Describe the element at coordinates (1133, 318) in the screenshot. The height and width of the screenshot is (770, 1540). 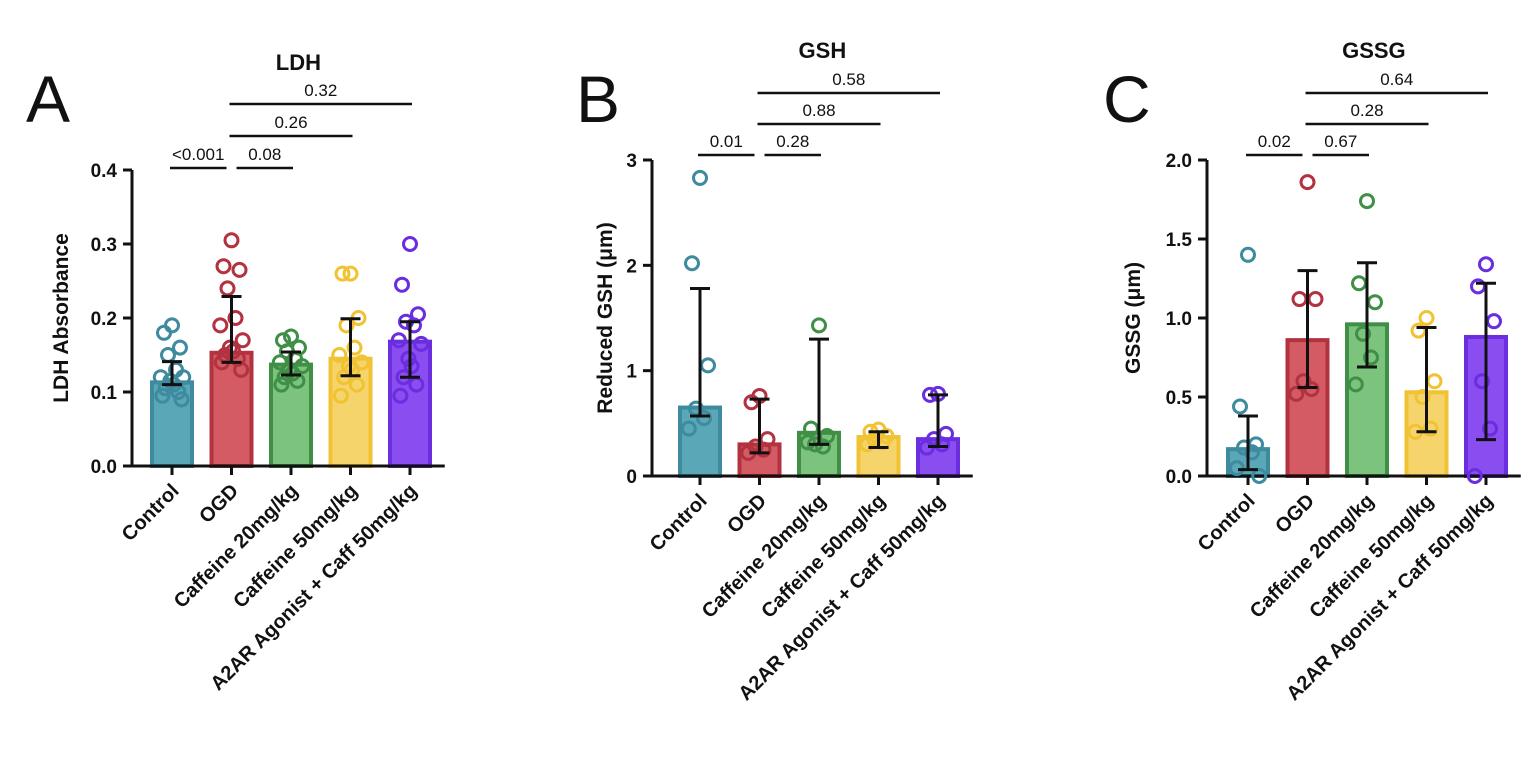
I see `y-axis-title: GSSG (μm)` at that location.